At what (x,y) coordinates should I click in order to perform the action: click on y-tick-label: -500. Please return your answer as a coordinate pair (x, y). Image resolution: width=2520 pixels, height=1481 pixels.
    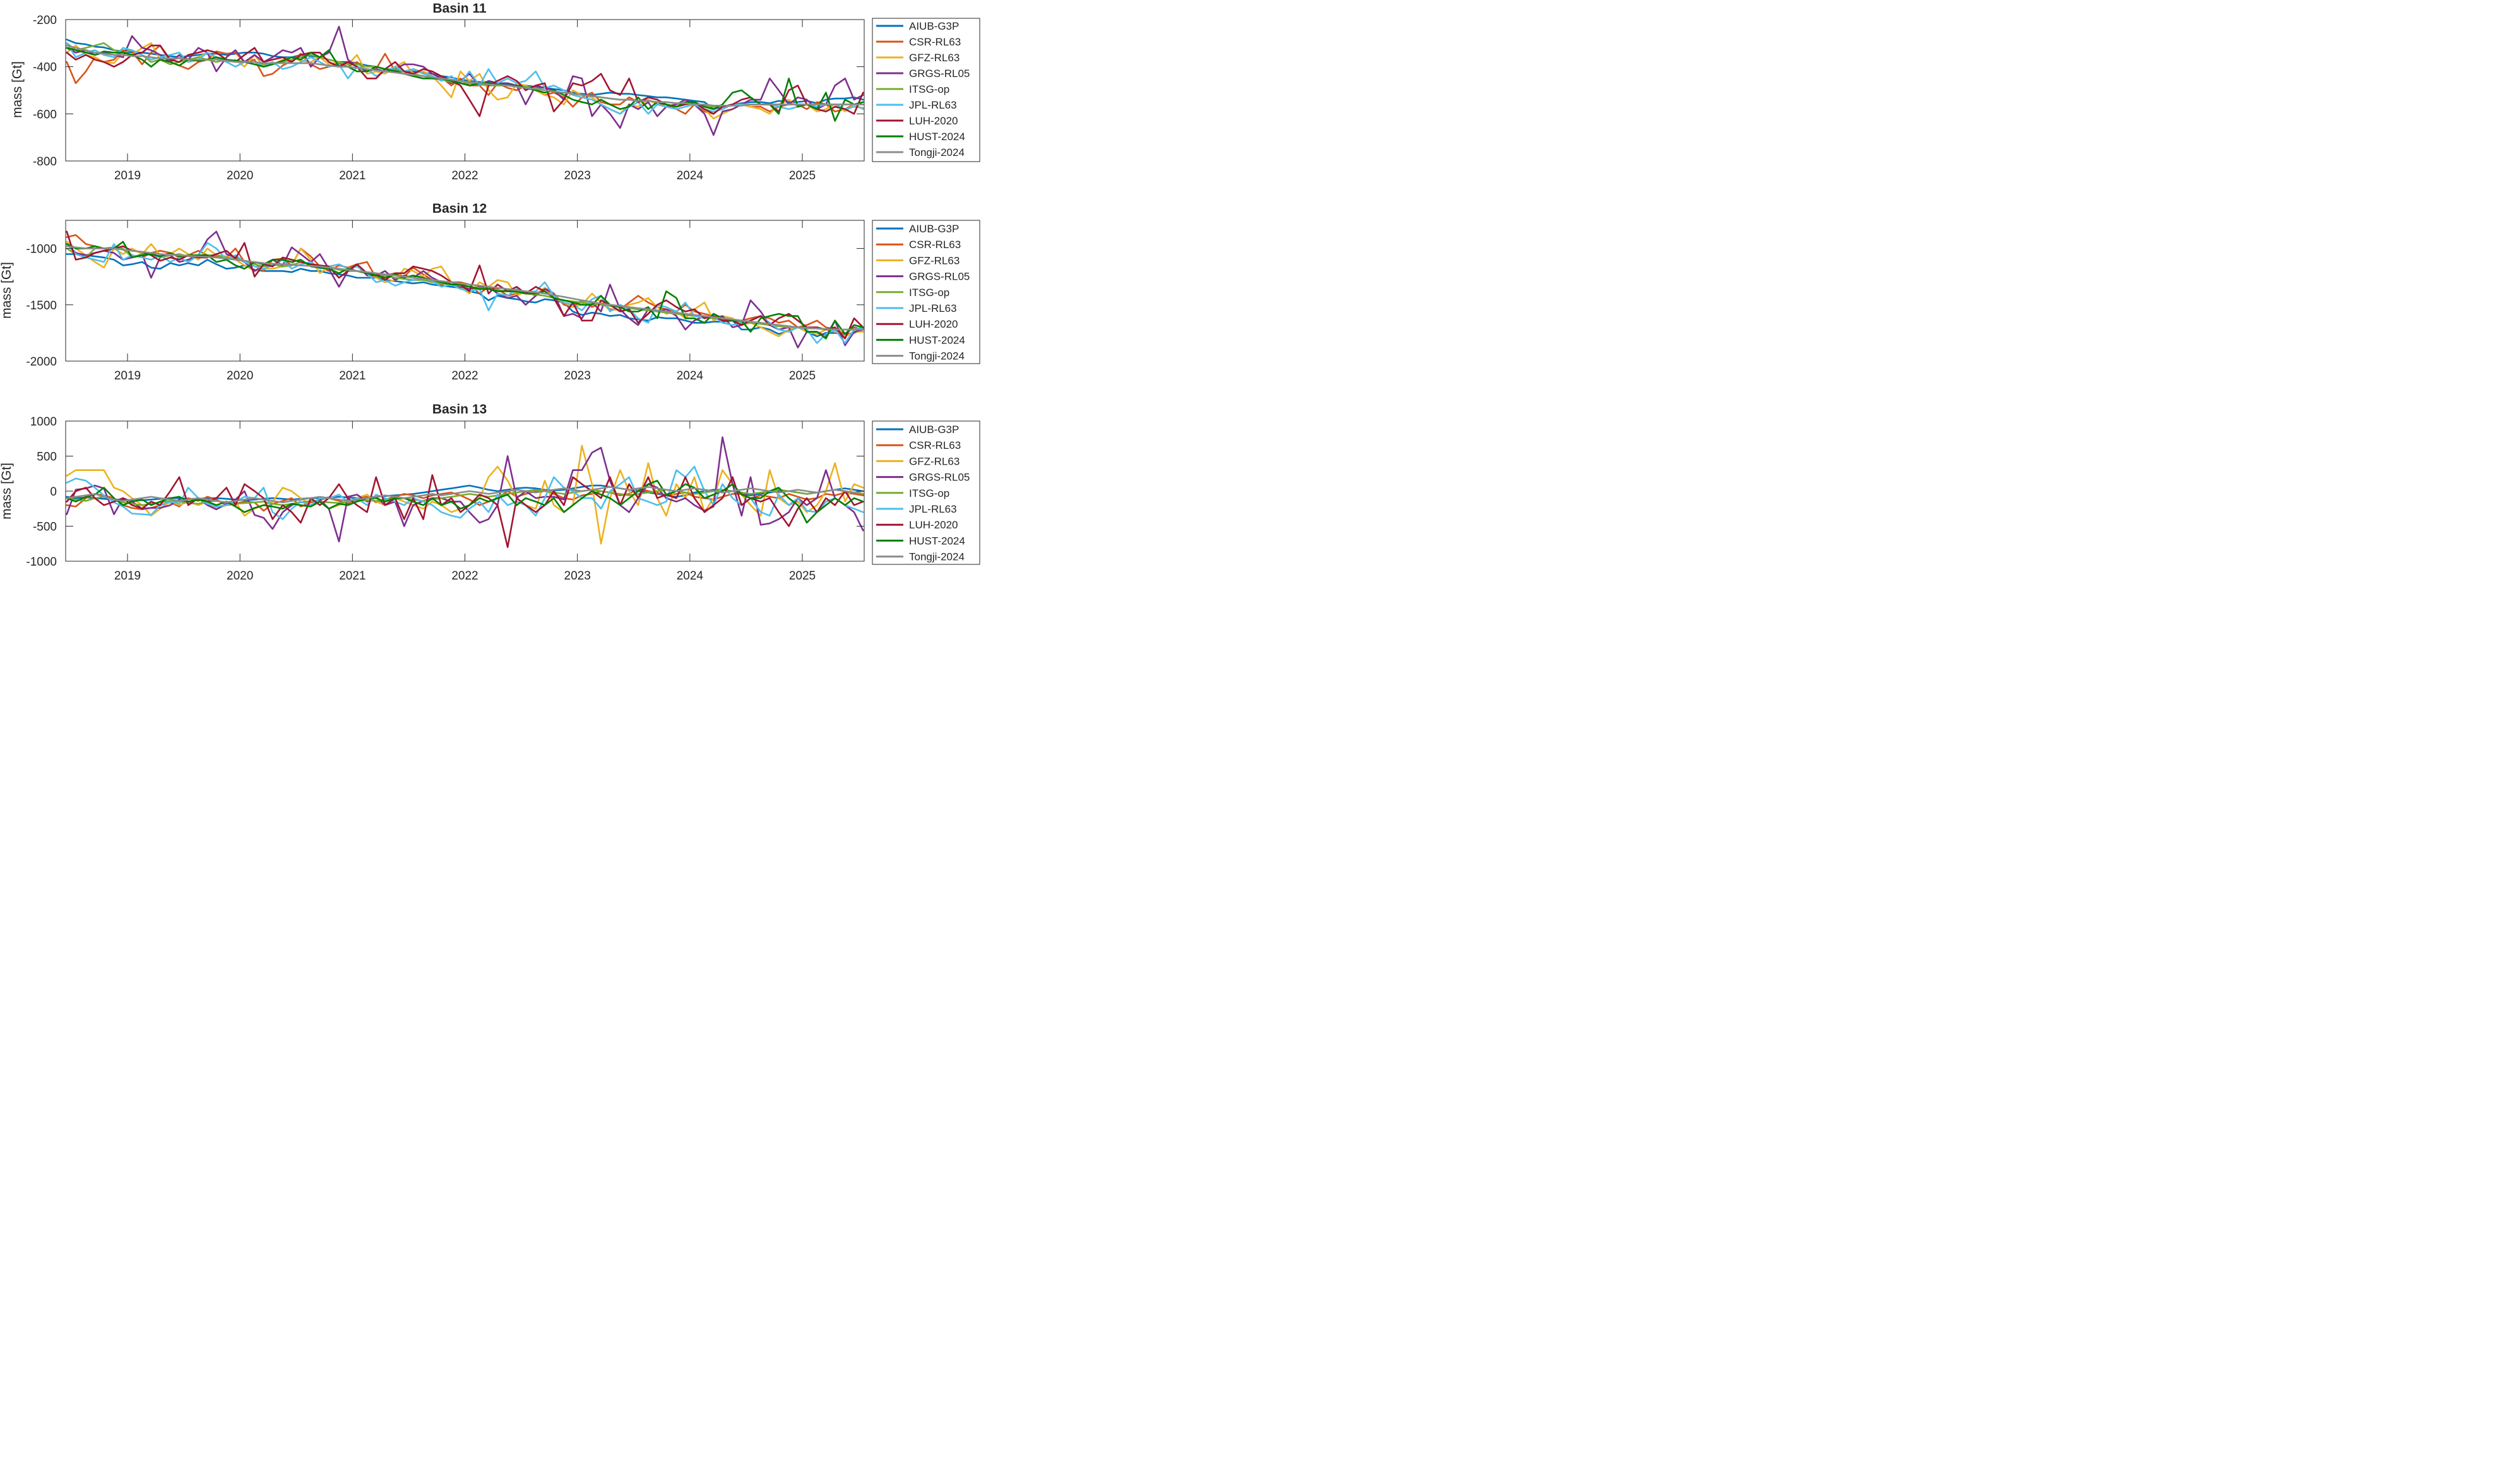
    Looking at the image, I should click on (45, 527).